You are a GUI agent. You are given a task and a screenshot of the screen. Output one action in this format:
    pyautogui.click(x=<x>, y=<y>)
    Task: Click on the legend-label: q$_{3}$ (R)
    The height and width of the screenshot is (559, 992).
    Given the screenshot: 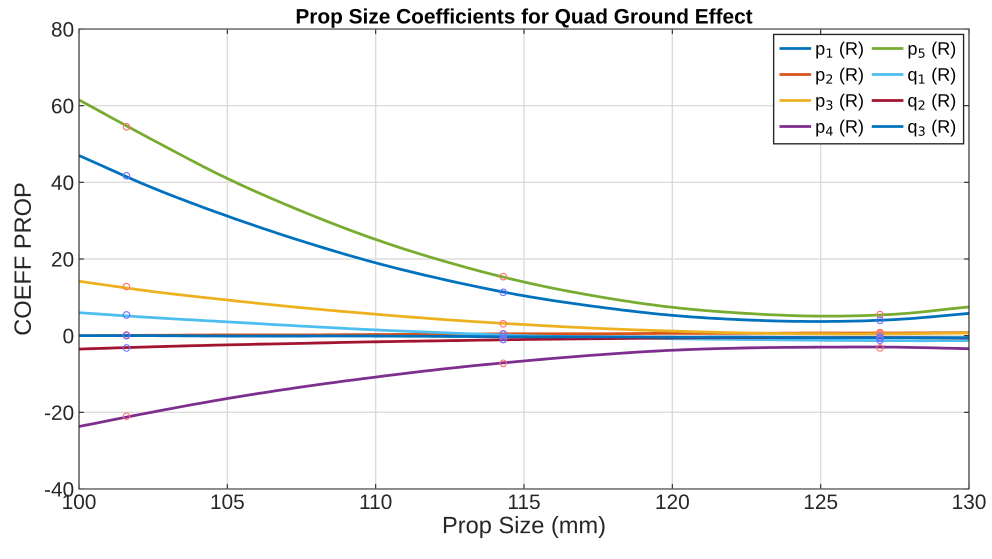 What is the action you would take?
    pyautogui.click(x=932, y=128)
    